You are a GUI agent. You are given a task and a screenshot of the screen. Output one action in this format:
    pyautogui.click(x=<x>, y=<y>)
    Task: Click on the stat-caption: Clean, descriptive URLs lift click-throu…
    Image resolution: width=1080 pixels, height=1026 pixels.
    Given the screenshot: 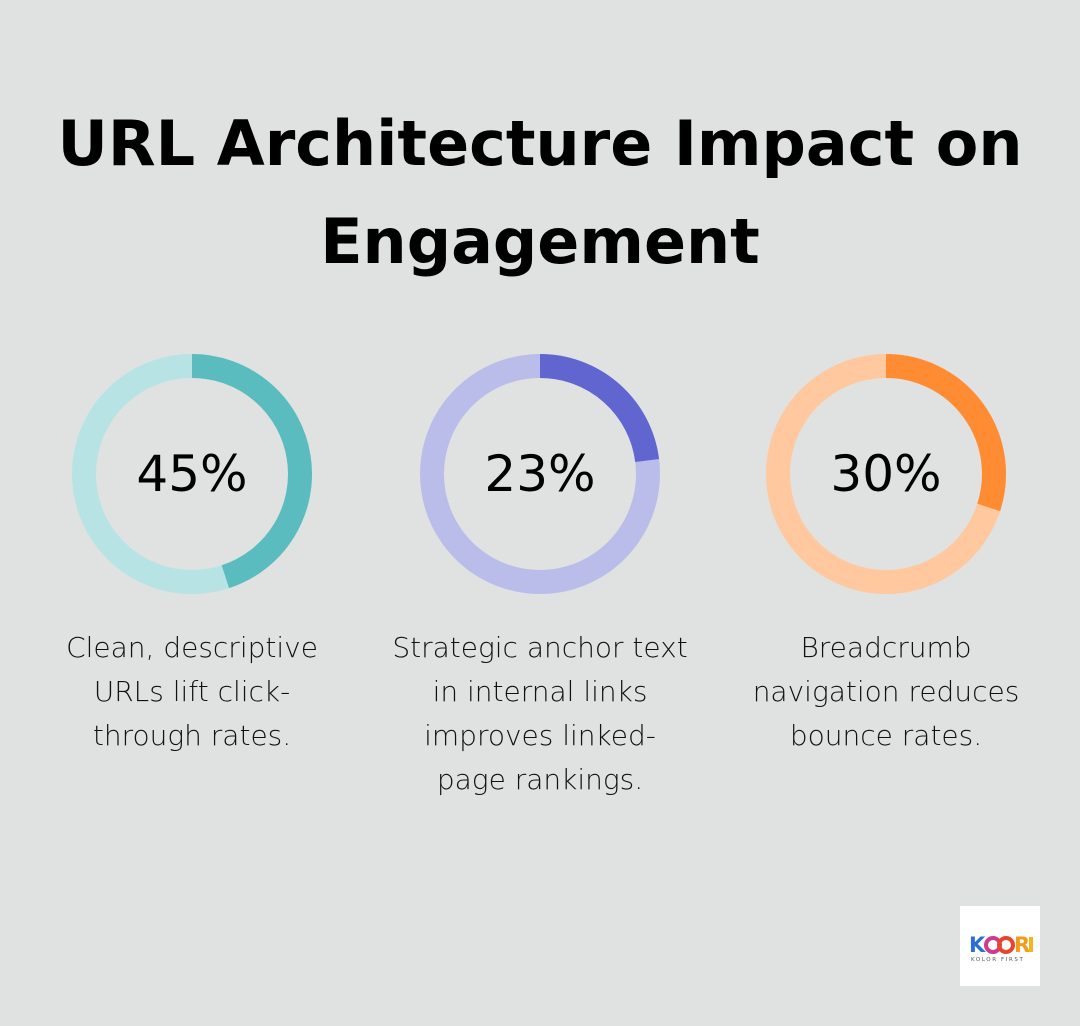 What is the action you would take?
    pyautogui.click(x=192, y=691)
    